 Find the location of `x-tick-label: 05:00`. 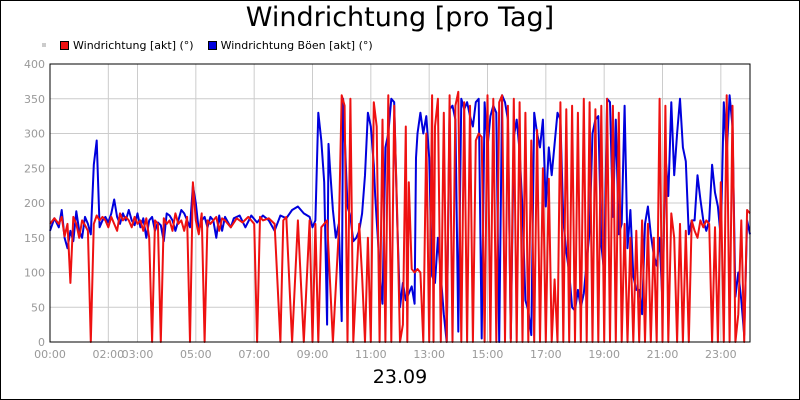

x-tick-label: 05:00 is located at coordinates (196, 354).